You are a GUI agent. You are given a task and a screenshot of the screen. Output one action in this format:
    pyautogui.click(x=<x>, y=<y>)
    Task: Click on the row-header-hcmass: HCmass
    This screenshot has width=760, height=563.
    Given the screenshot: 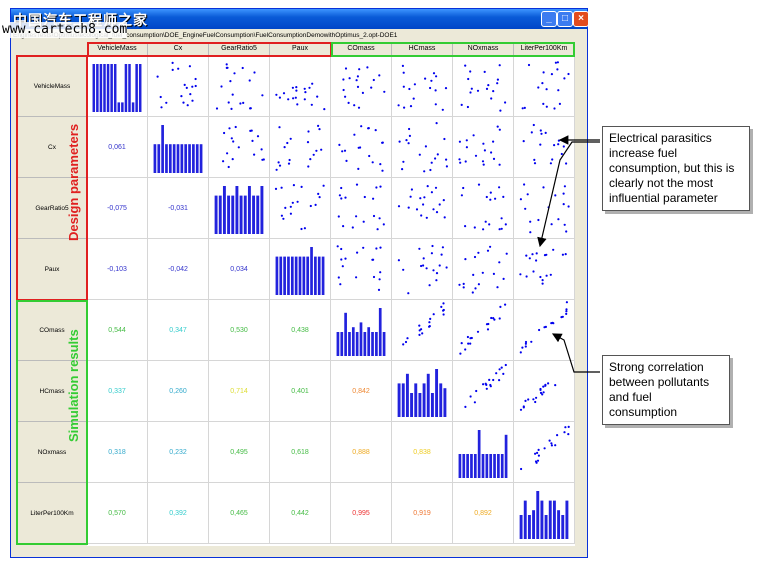 What is the action you would take?
    pyautogui.click(x=52, y=391)
    